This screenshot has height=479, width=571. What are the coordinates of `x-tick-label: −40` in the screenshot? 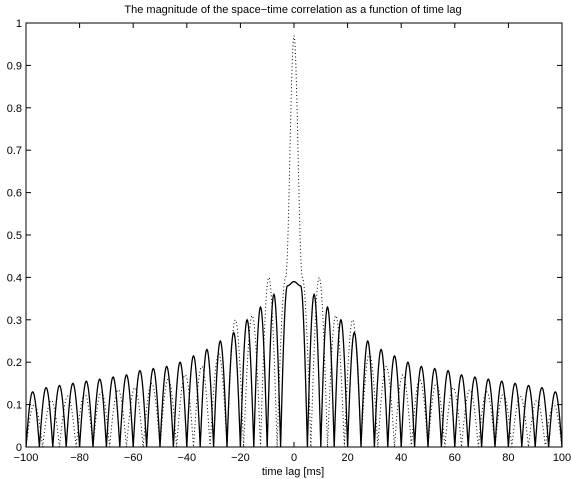 It's located at (186, 458).